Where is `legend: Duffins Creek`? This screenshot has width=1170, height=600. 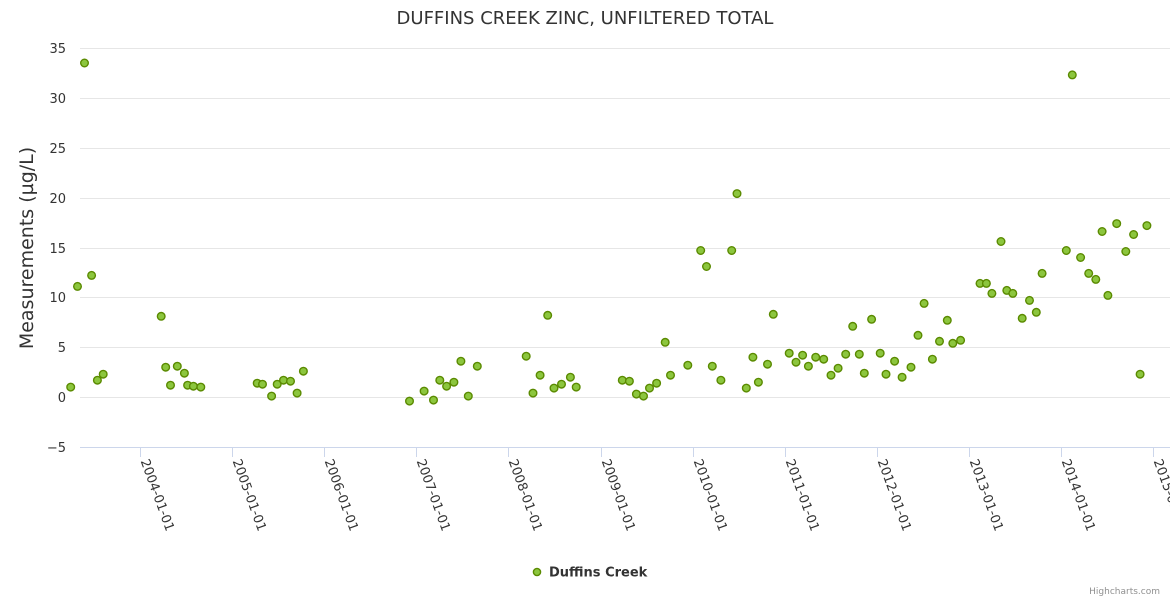 legend: Duffins Creek is located at coordinates (590, 573).